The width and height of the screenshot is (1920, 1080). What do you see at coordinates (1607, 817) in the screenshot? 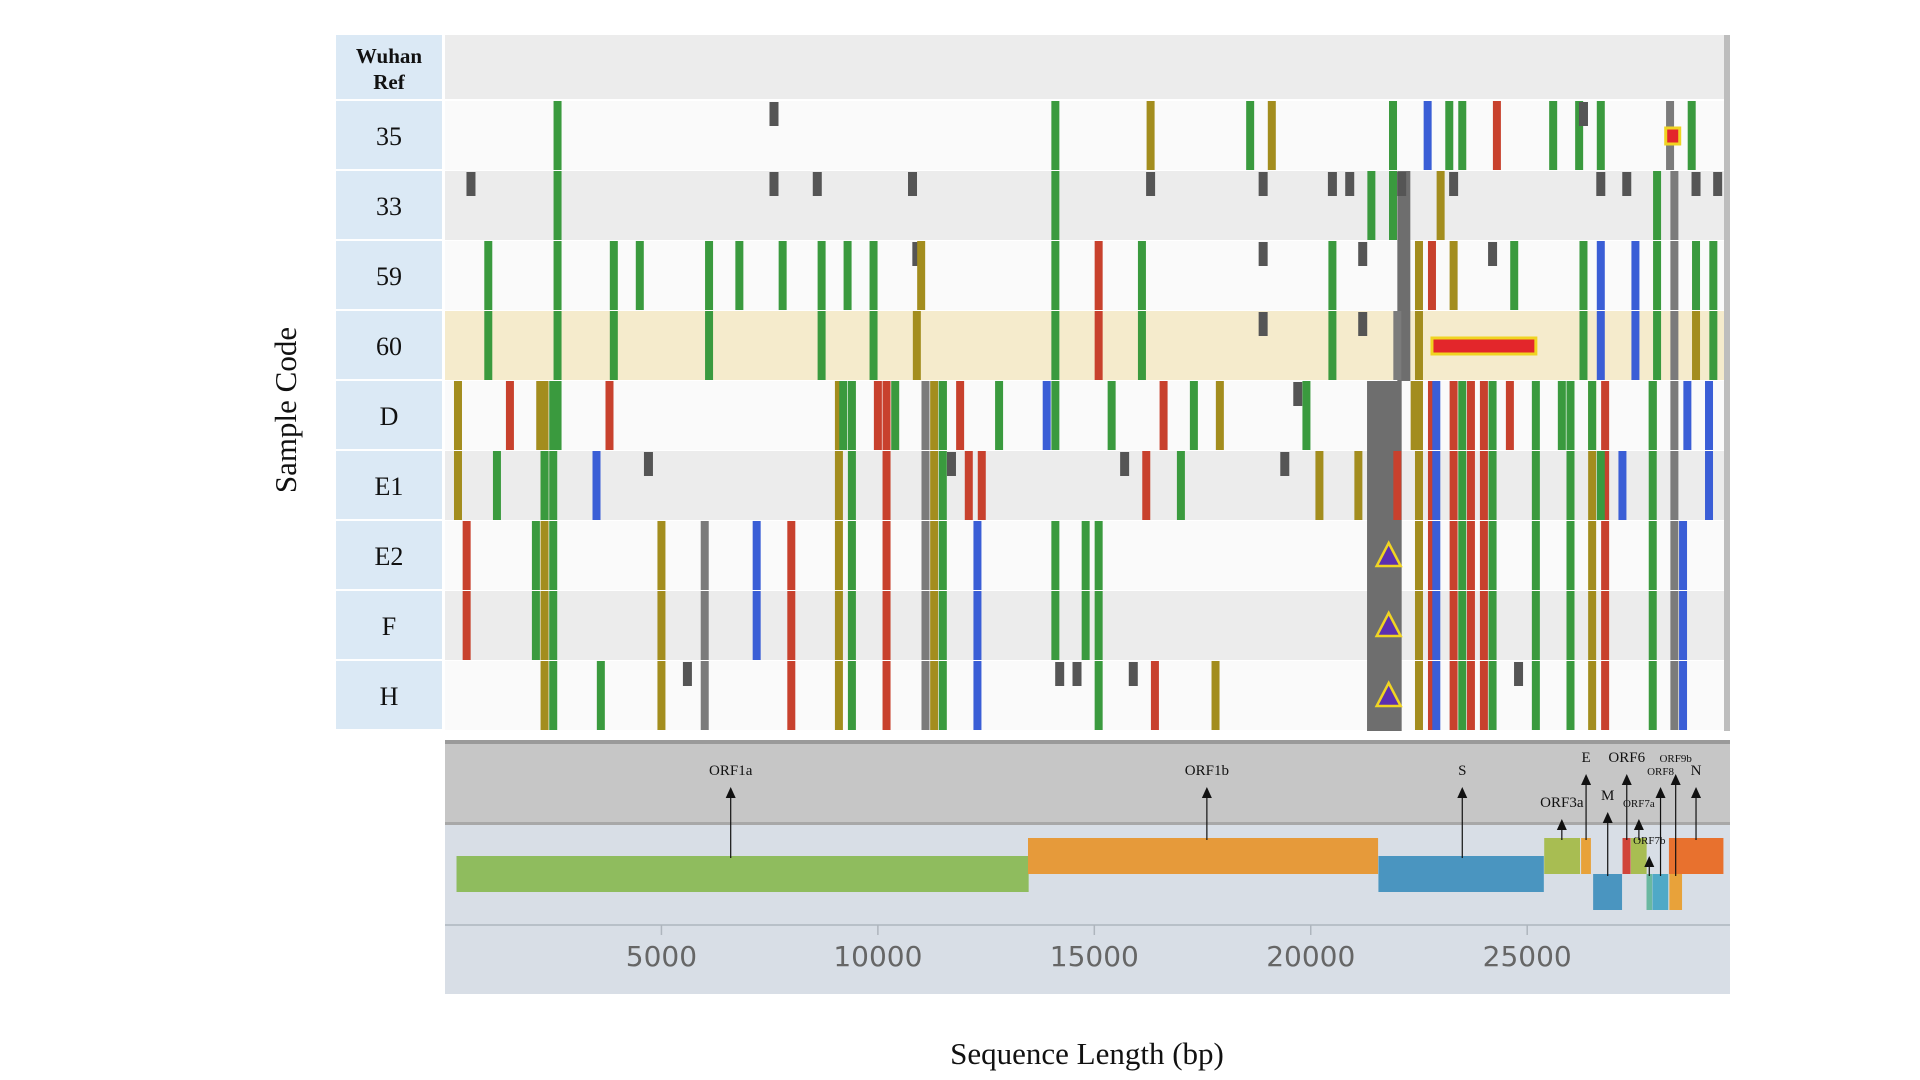
I see `gene-arrowhead-m` at bounding box center [1607, 817].